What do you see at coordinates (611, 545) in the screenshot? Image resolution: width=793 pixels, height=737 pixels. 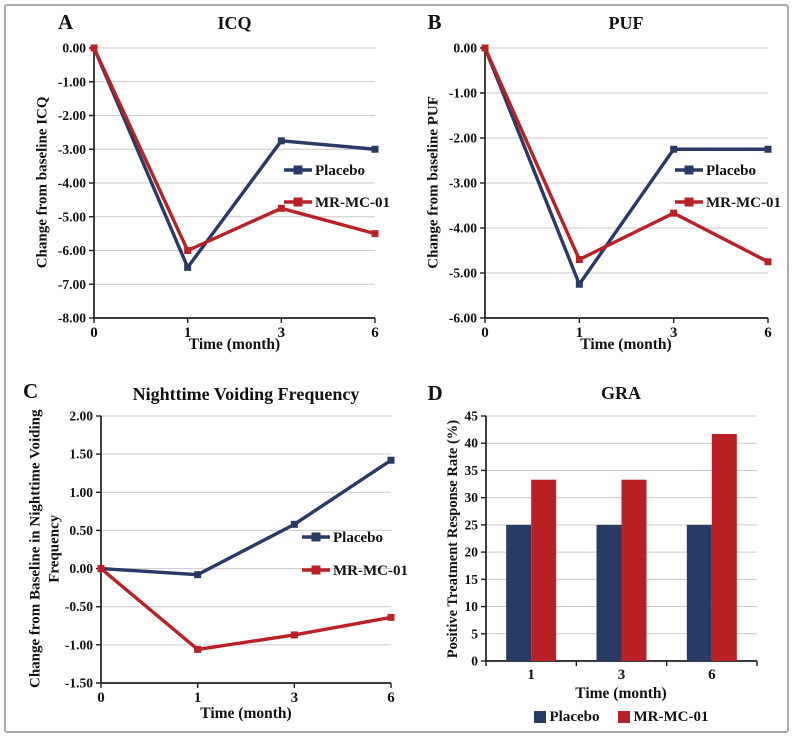 I see `gra-chart: 45 40 35 30 25 20 15 10 5 0 1 3 6` at bounding box center [611, 545].